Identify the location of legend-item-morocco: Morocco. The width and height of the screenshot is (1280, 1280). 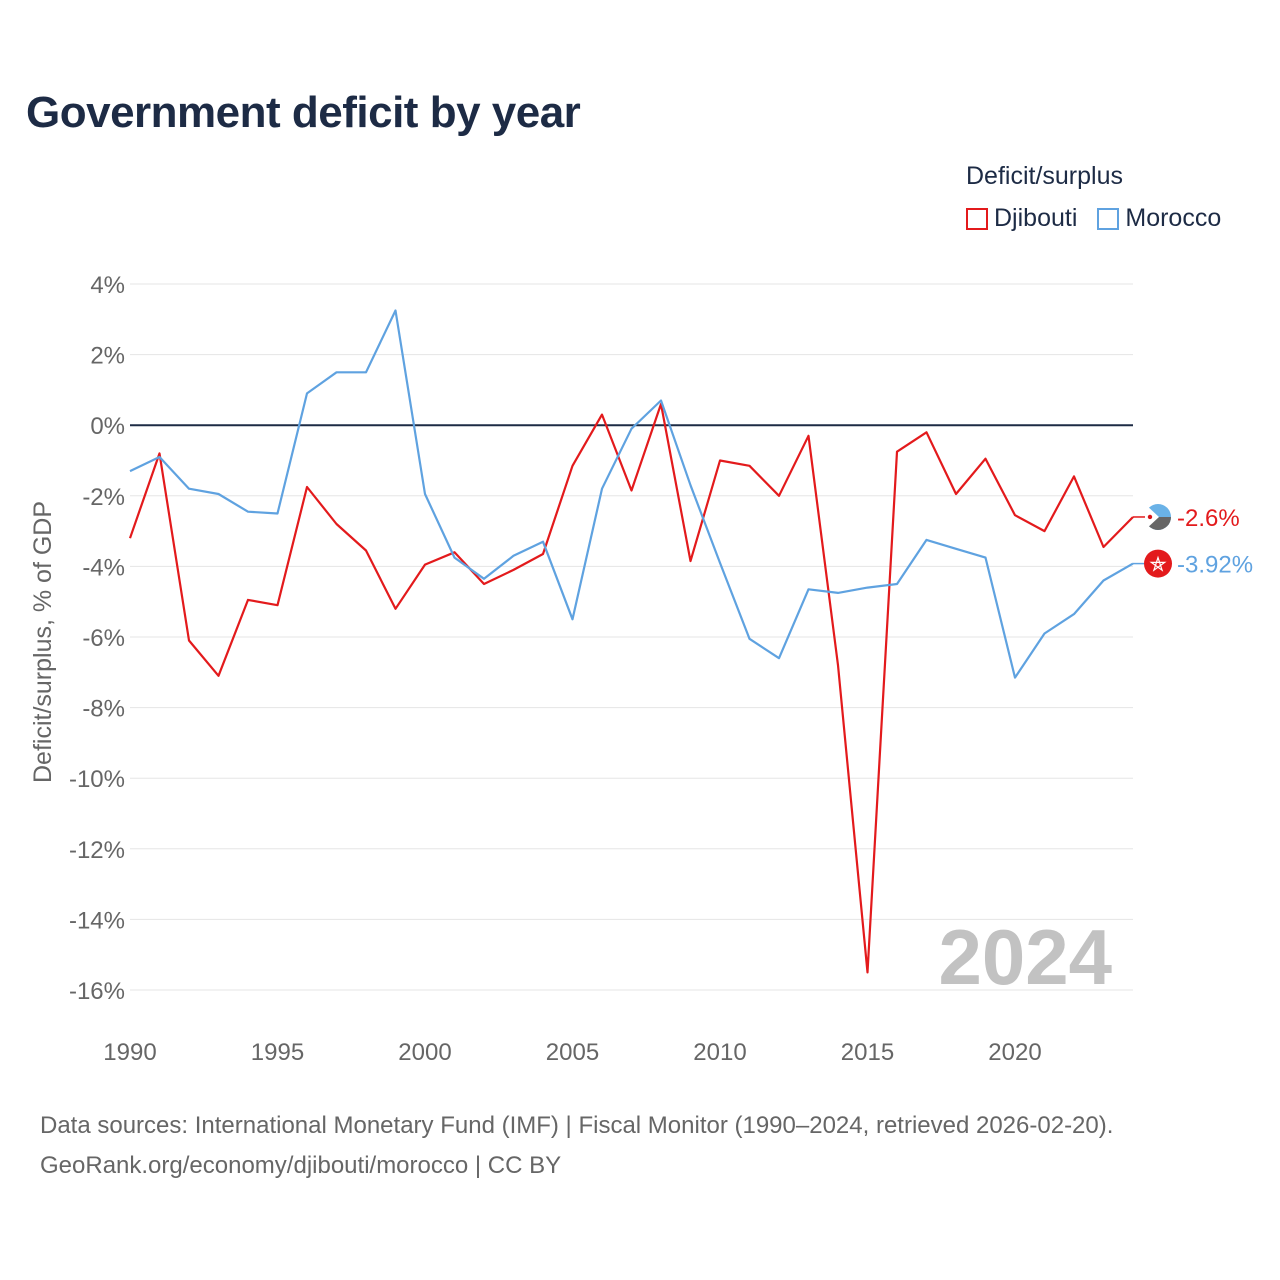
(1159, 218).